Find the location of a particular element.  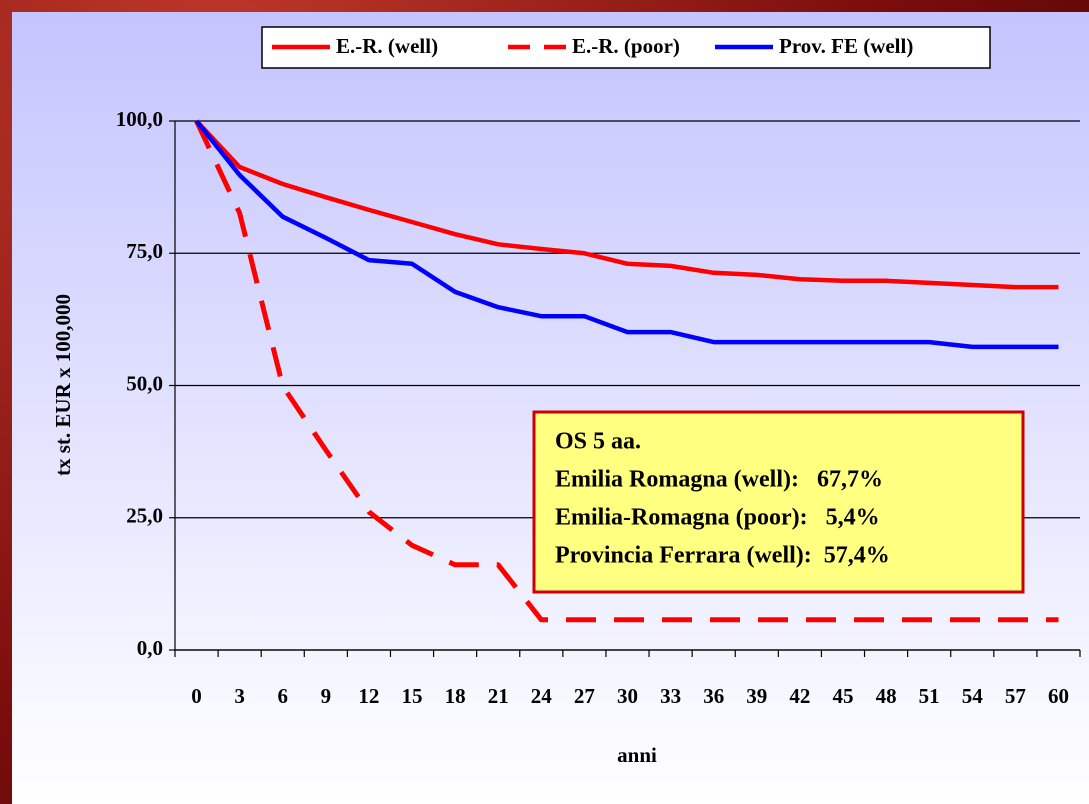

y-tick-label: 100,0 is located at coordinates (139, 119).